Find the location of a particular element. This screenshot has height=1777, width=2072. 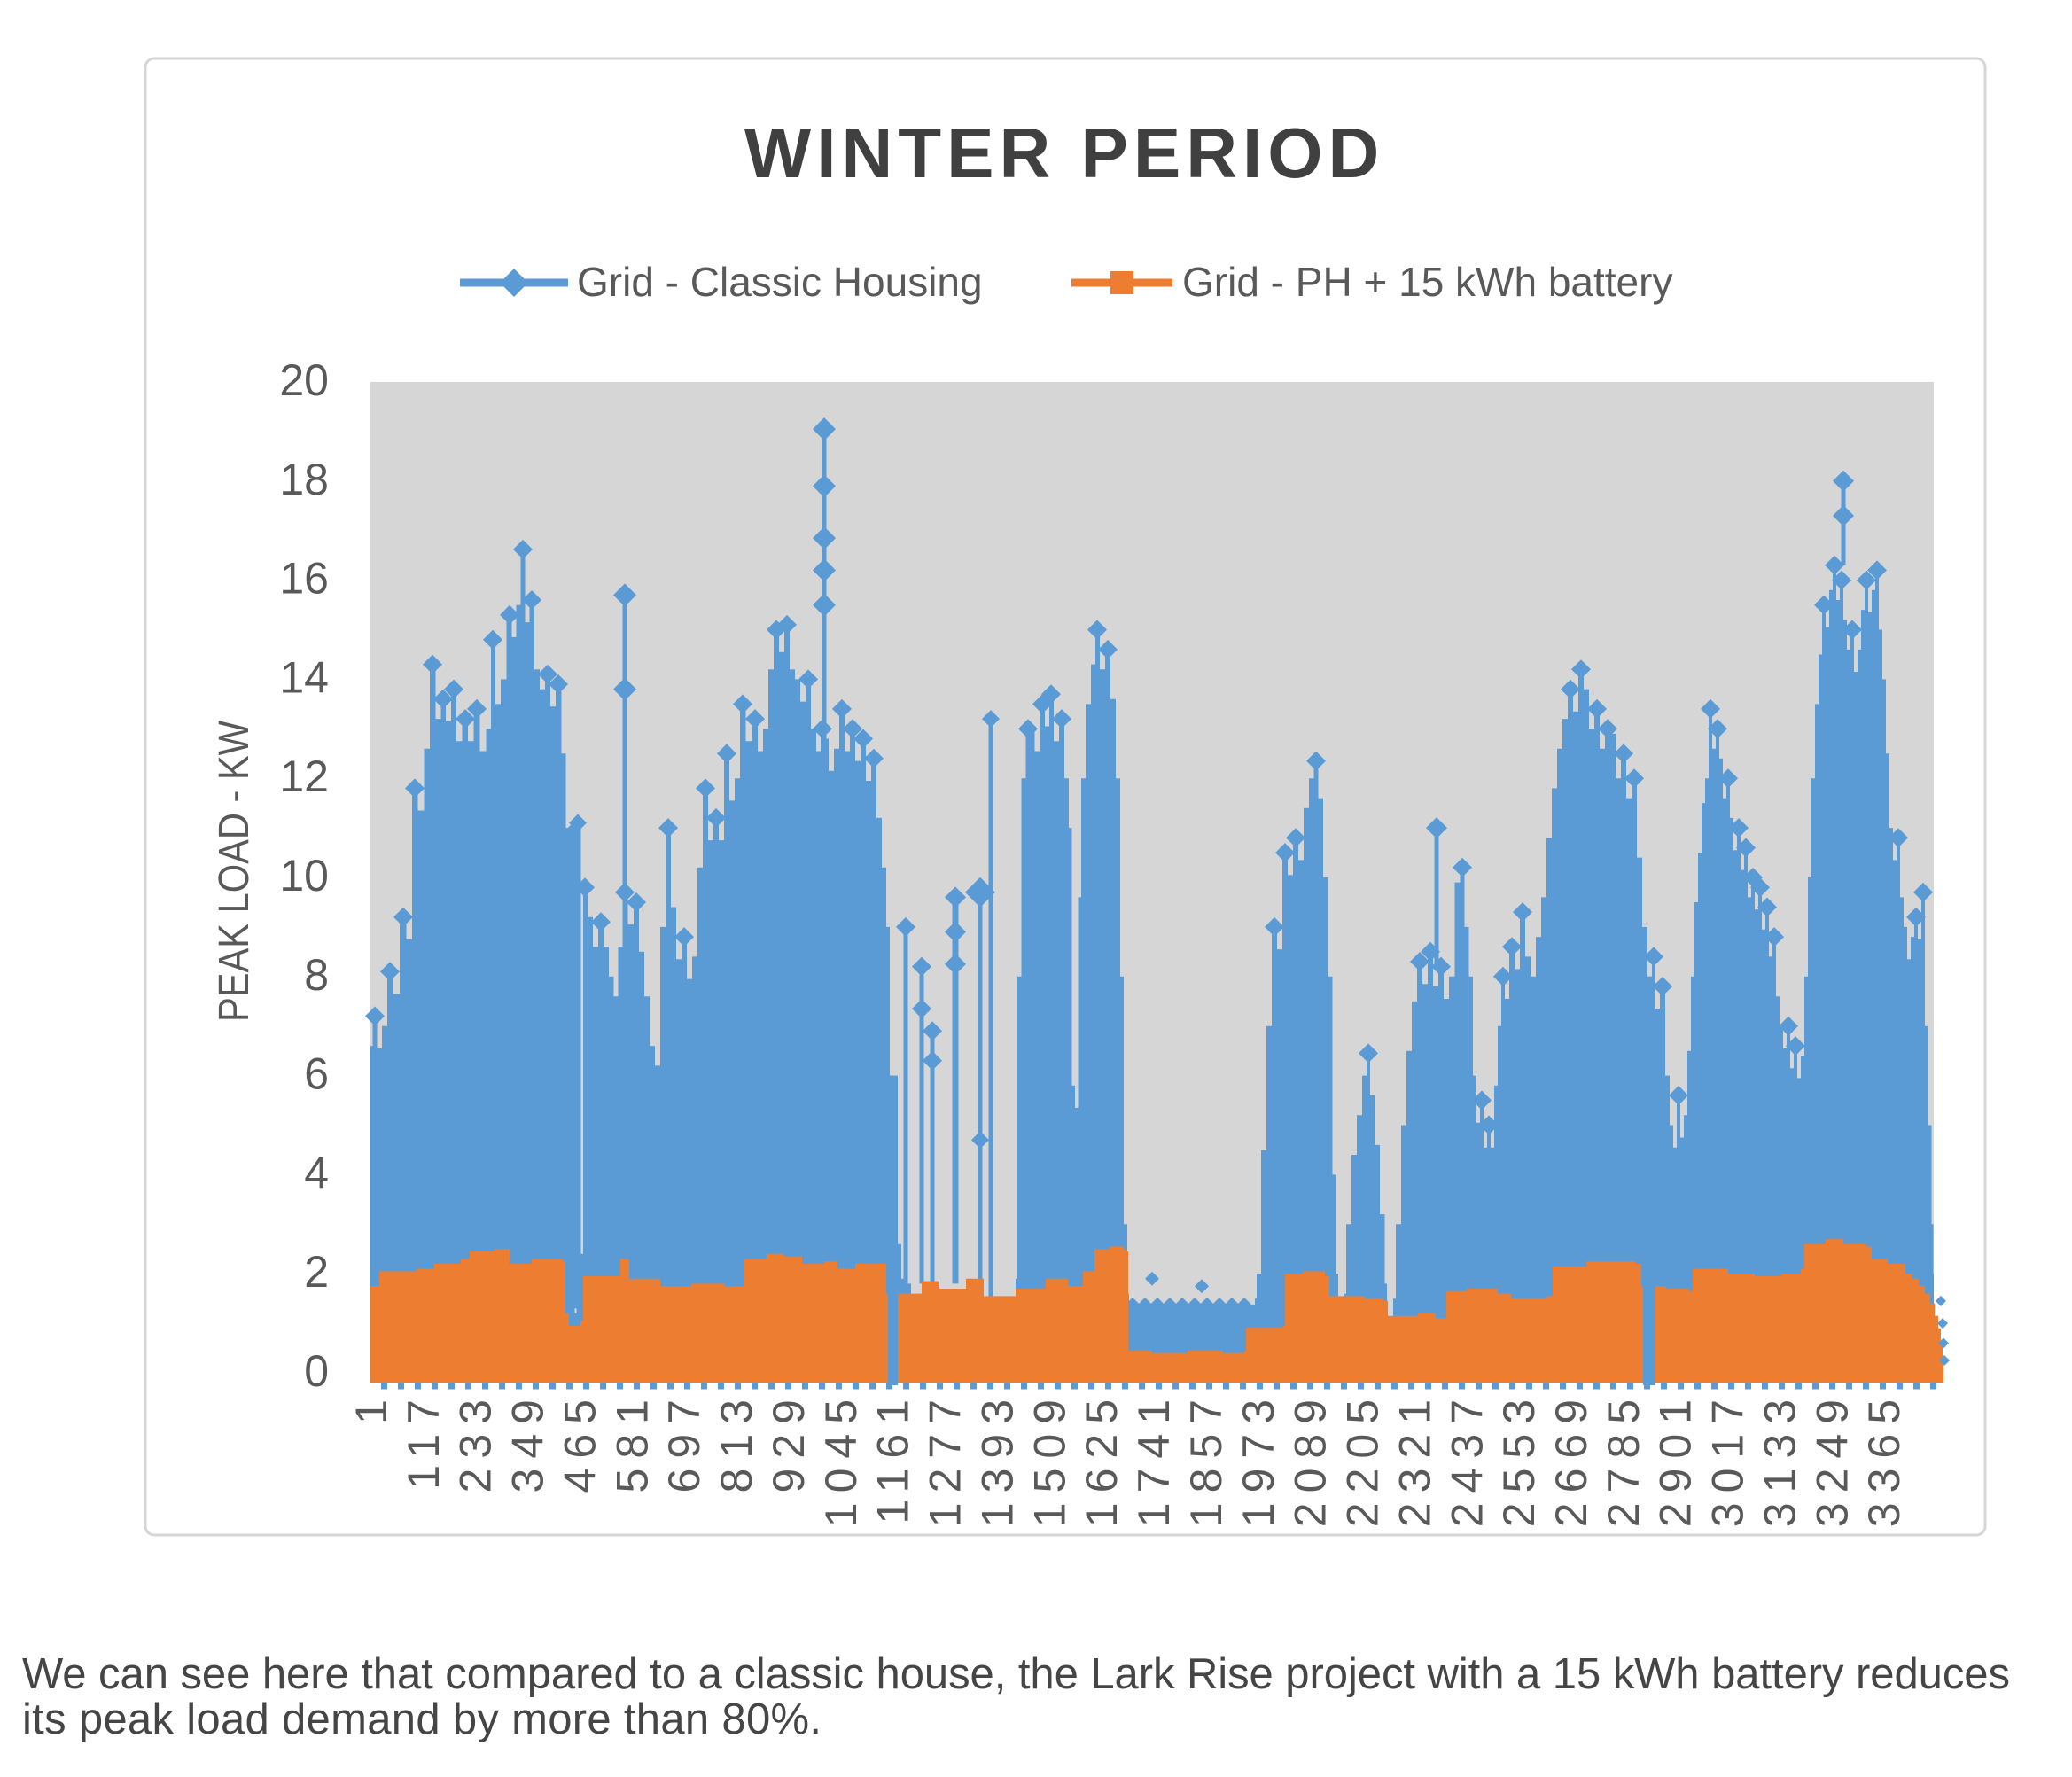

svg-text: 2321 is located at coordinates (1414, 1459).